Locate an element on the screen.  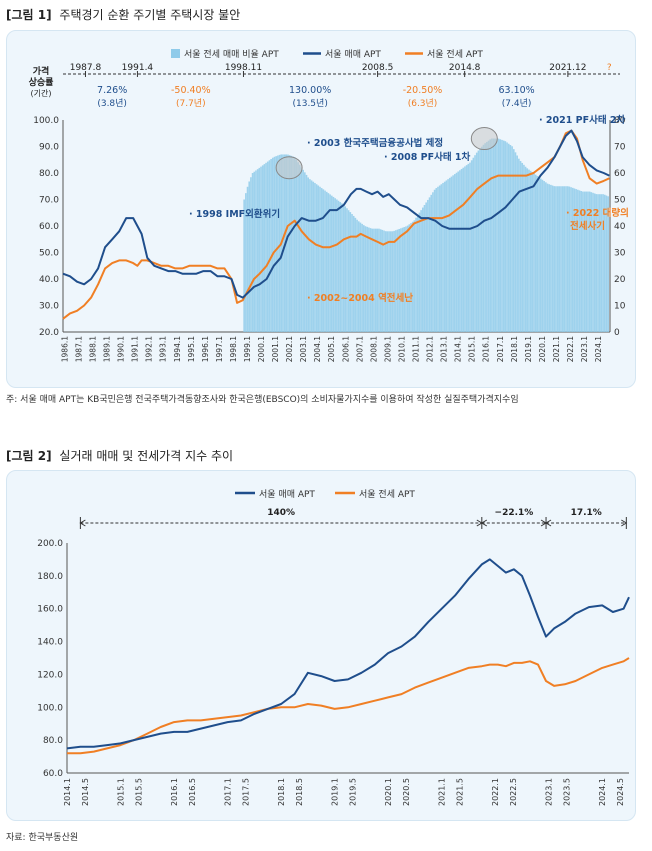
x-tick-label: 2021.5 is located at coordinates (460, 792).